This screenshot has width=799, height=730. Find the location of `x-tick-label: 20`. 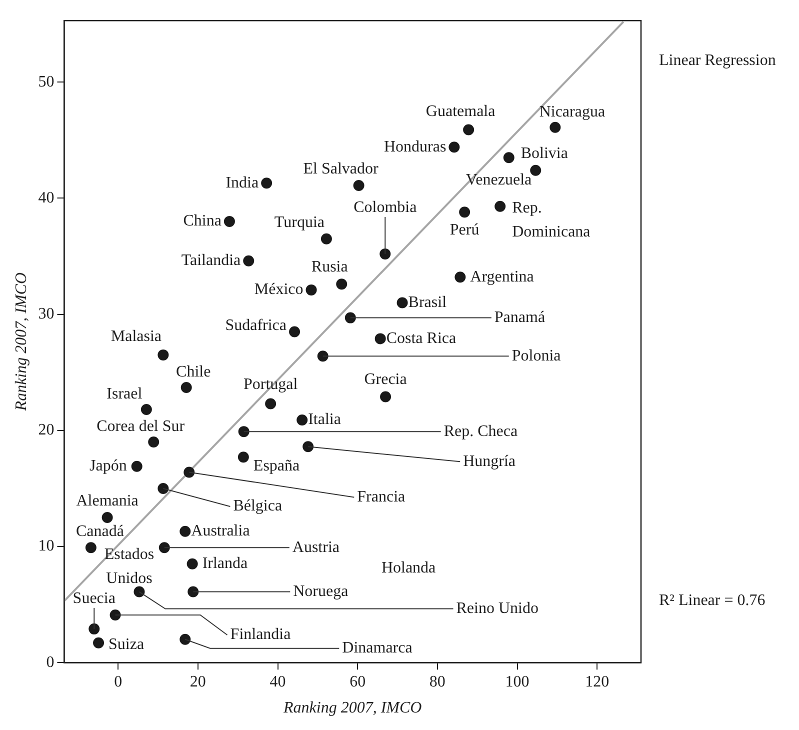

x-tick-label: 20 is located at coordinates (198, 681).